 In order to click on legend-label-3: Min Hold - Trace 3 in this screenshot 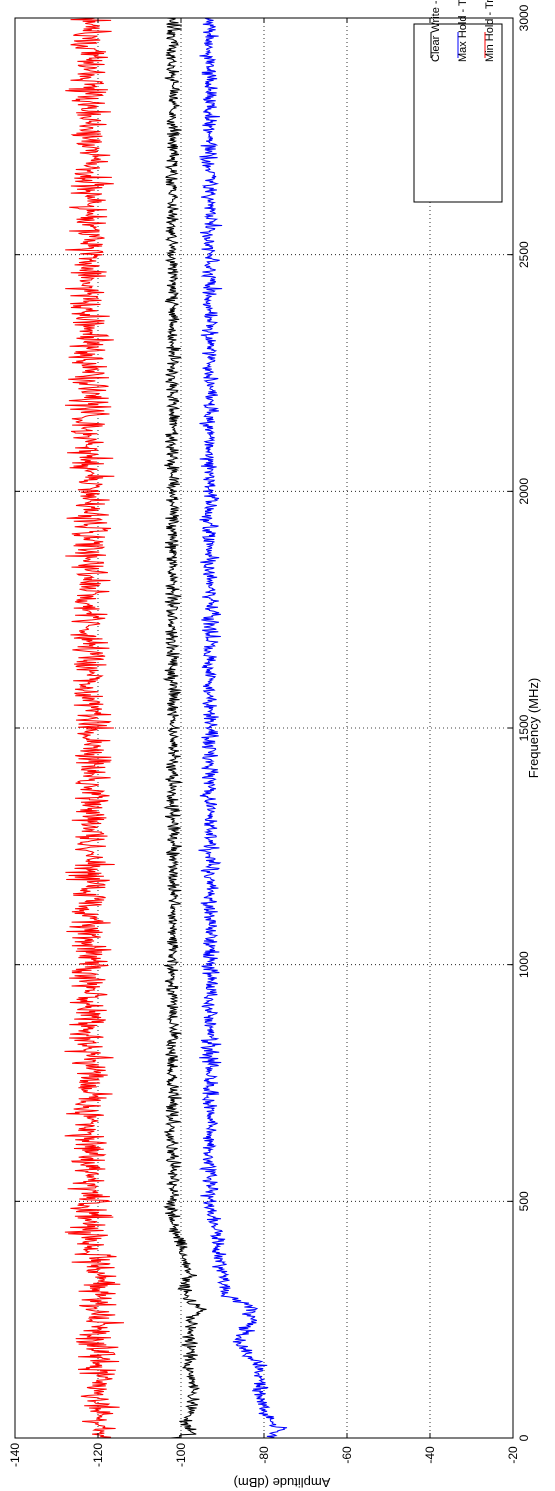, I will do `click(490, 31)`.